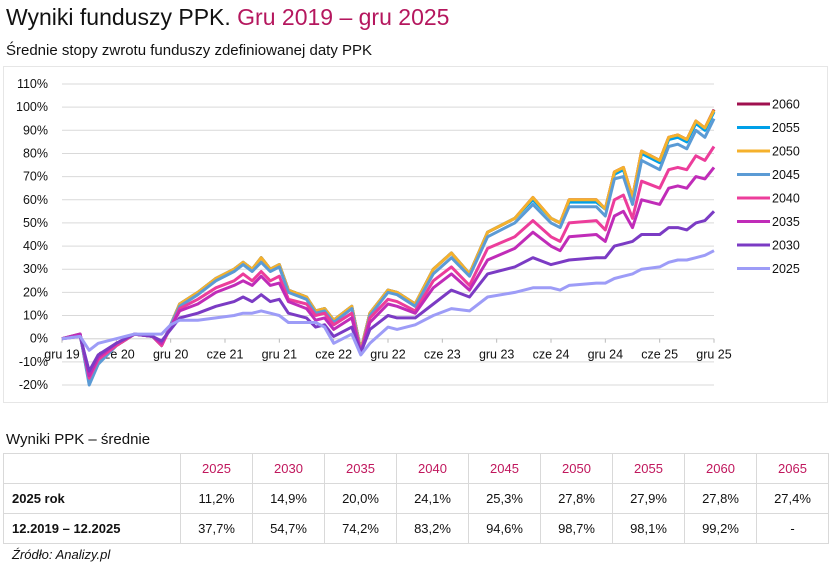 The height and width of the screenshot is (571, 833). Describe the element at coordinates (288, 528) in the screenshot. I see `table-cell: 54,7%` at that location.